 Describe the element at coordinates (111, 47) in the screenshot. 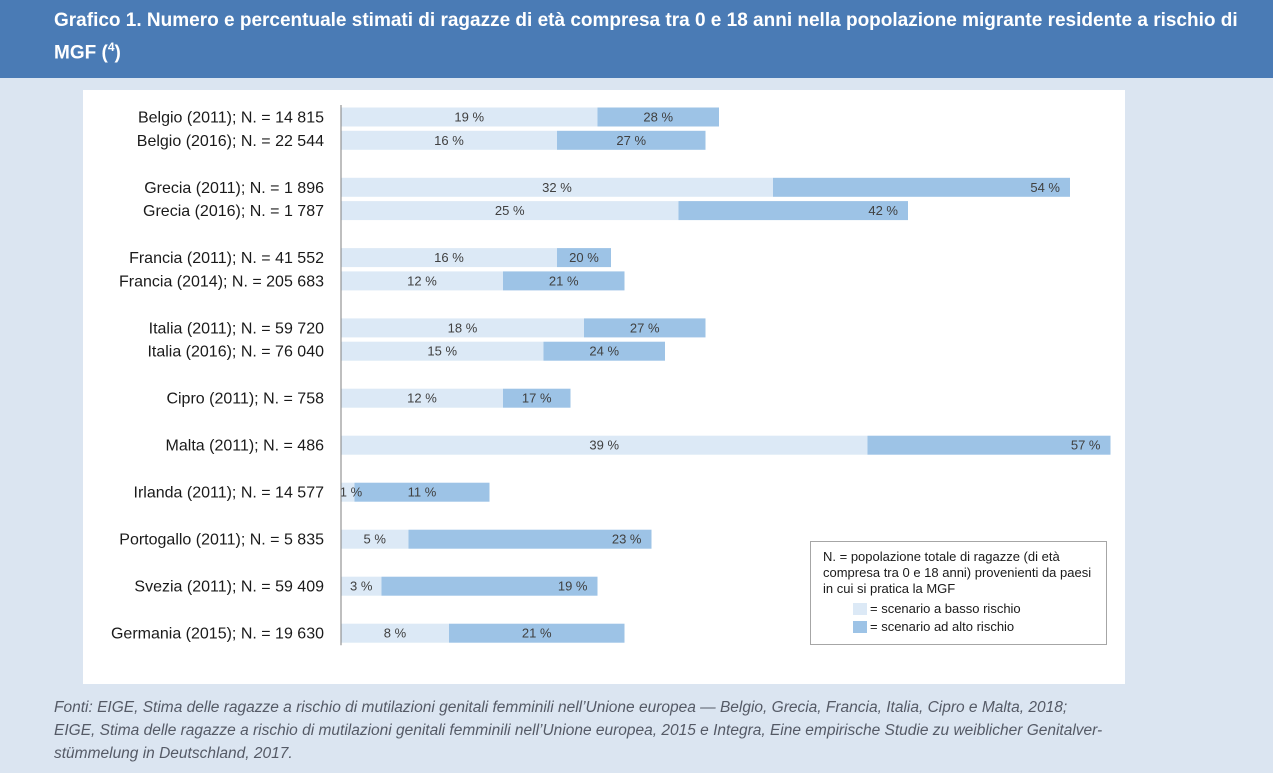

I see `footnote-ref: 4` at that location.